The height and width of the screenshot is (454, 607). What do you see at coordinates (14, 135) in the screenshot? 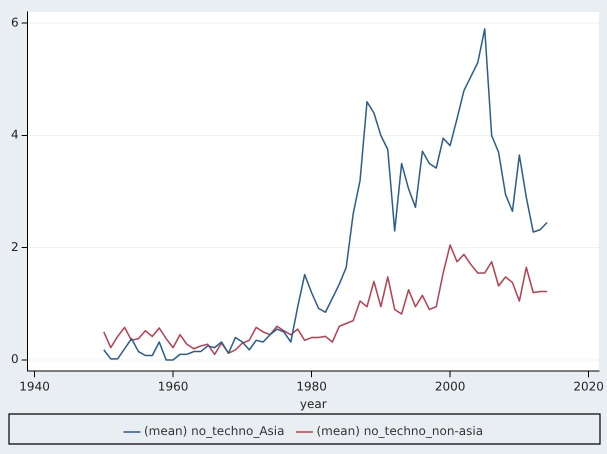
I see `y-tick-label: 4` at bounding box center [14, 135].